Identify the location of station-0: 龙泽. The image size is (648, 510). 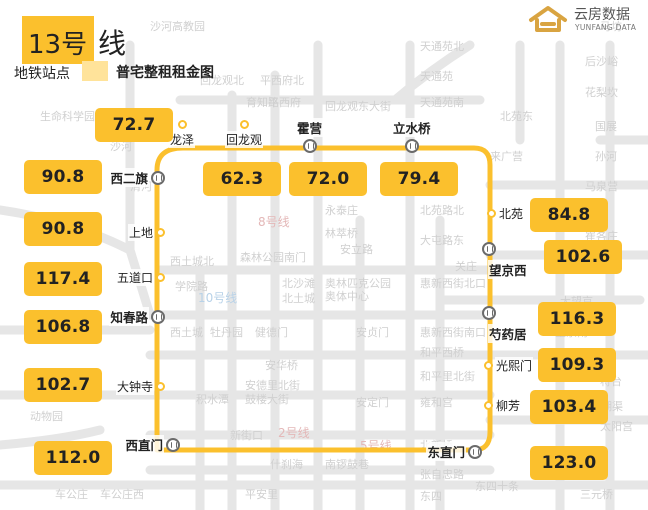
(182, 134).